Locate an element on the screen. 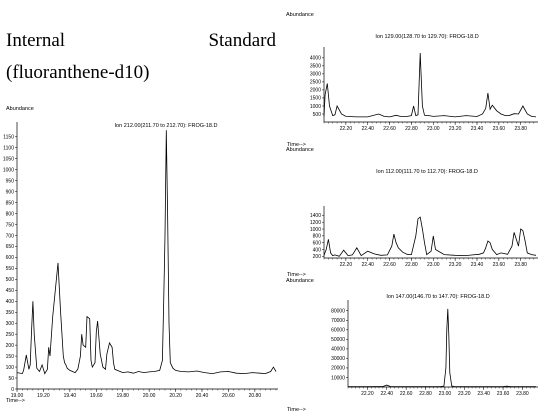 The width and height of the screenshot is (541, 414). y-tick-label: 900 is located at coordinates (10, 192).